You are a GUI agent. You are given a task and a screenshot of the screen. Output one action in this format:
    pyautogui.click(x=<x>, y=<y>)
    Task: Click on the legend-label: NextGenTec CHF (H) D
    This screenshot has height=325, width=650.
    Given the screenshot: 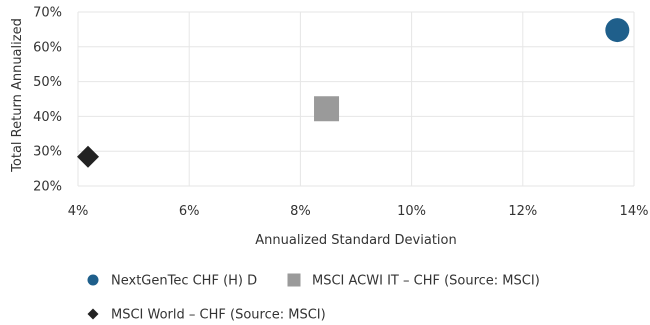 What is the action you would take?
    pyautogui.click(x=184, y=281)
    